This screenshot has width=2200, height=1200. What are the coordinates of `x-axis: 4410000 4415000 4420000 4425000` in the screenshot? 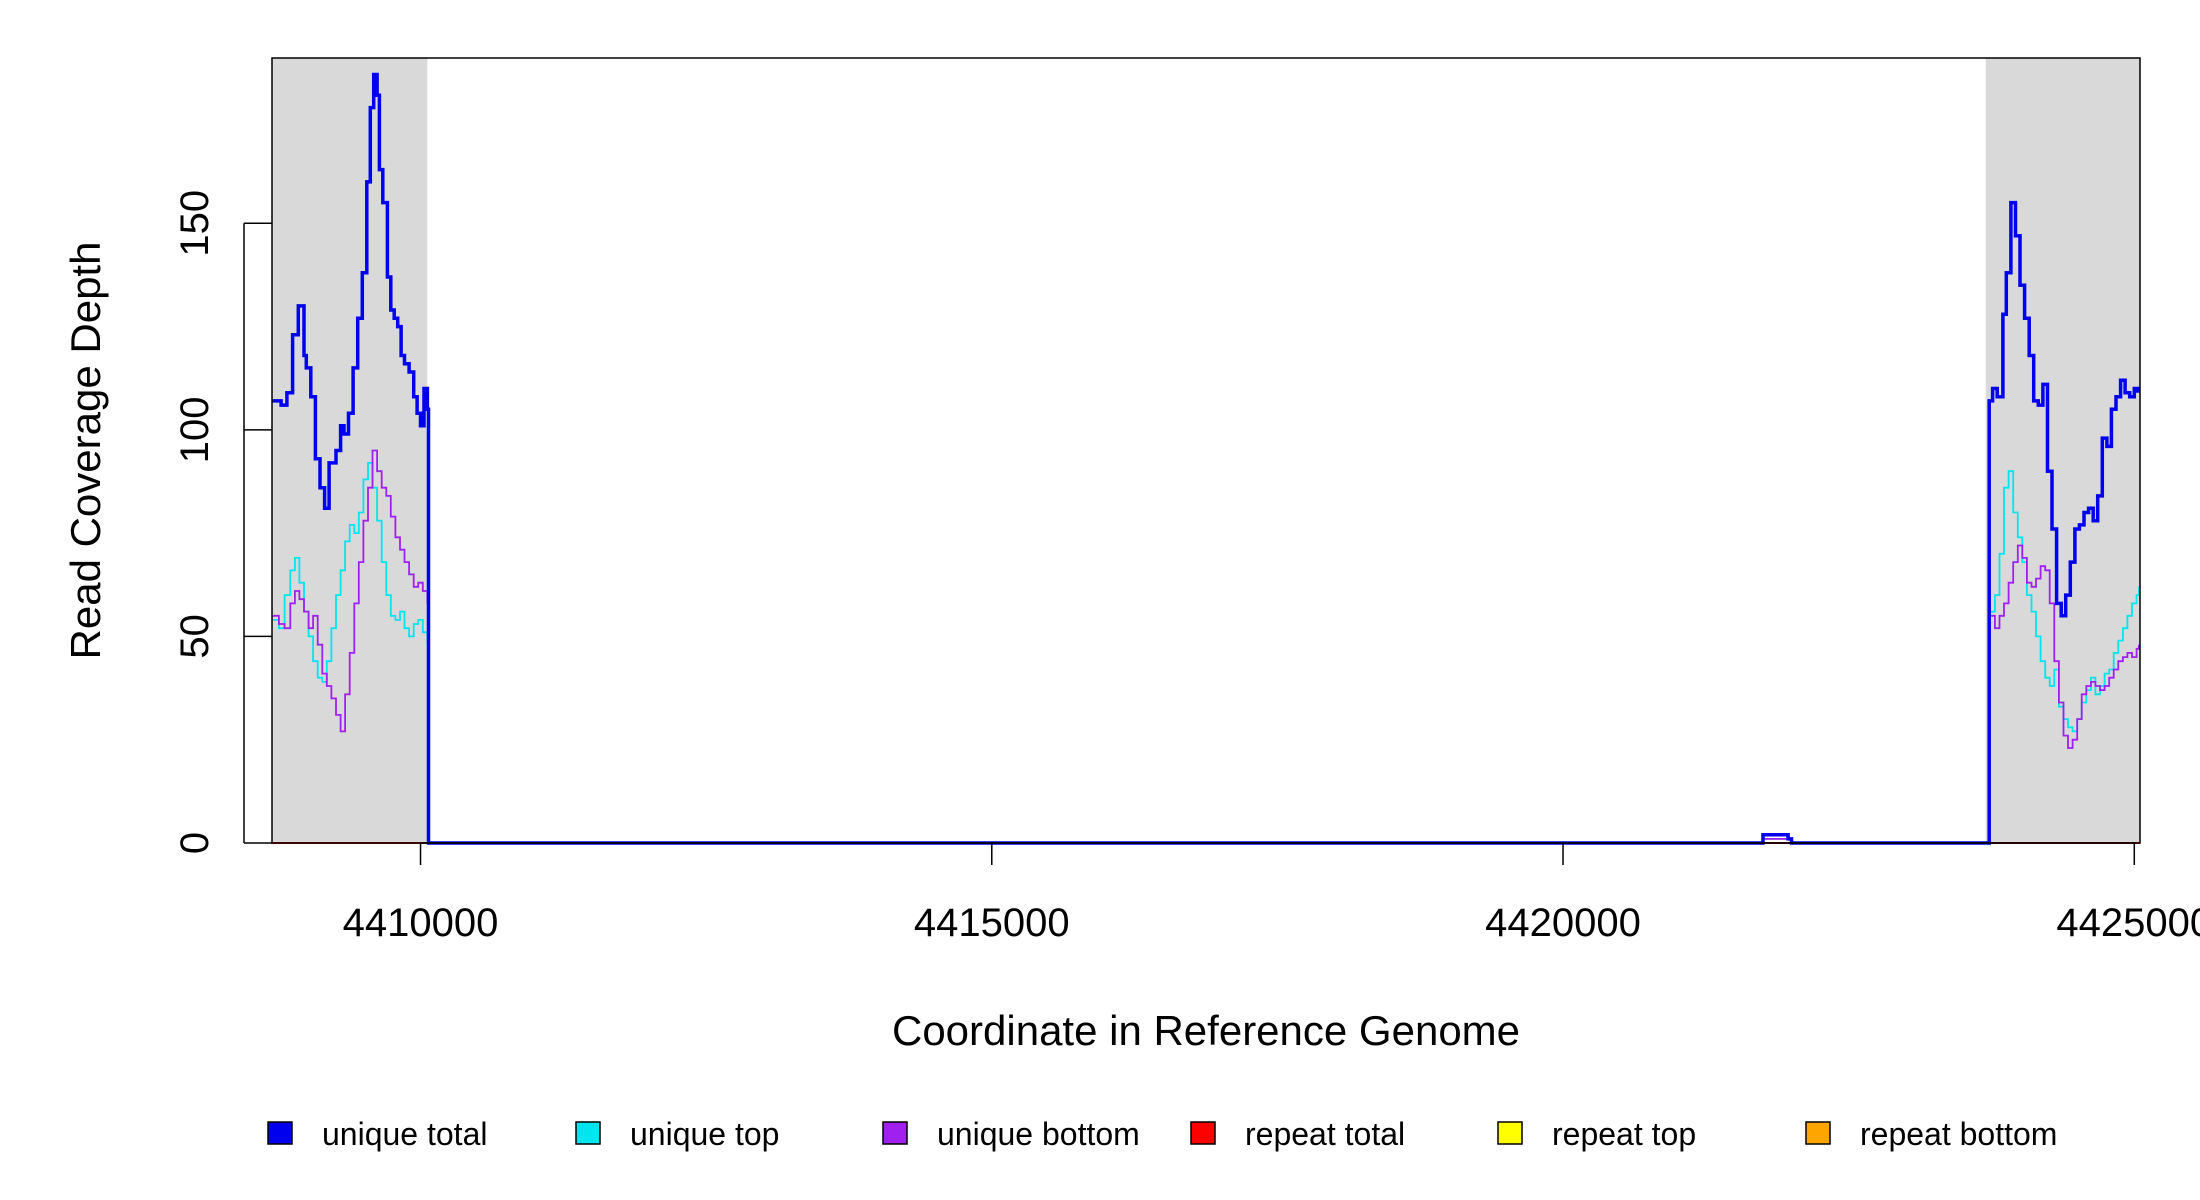 It's located at (1271, 893).